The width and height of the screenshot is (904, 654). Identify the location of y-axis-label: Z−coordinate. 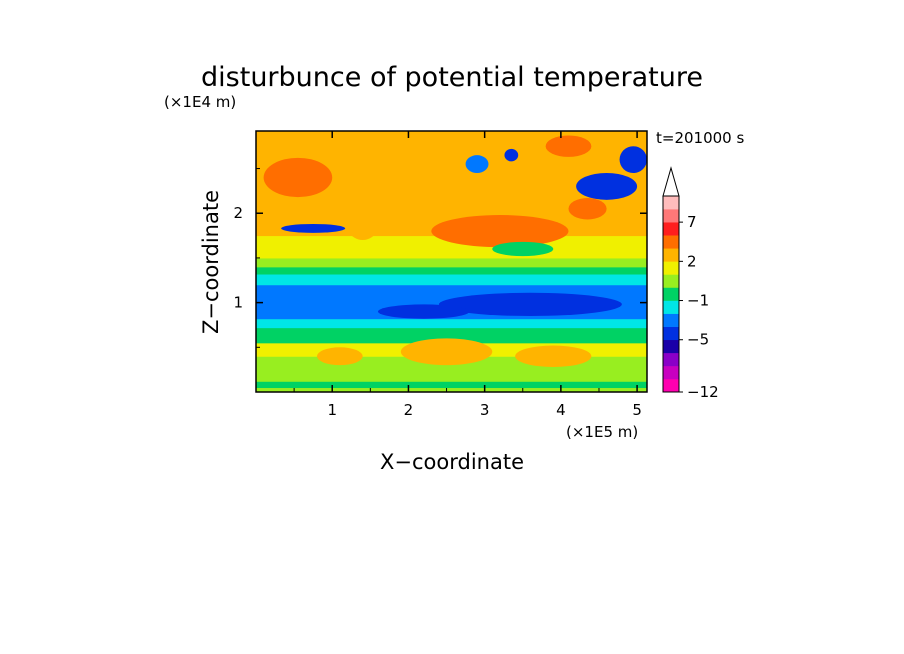
(211, 262).